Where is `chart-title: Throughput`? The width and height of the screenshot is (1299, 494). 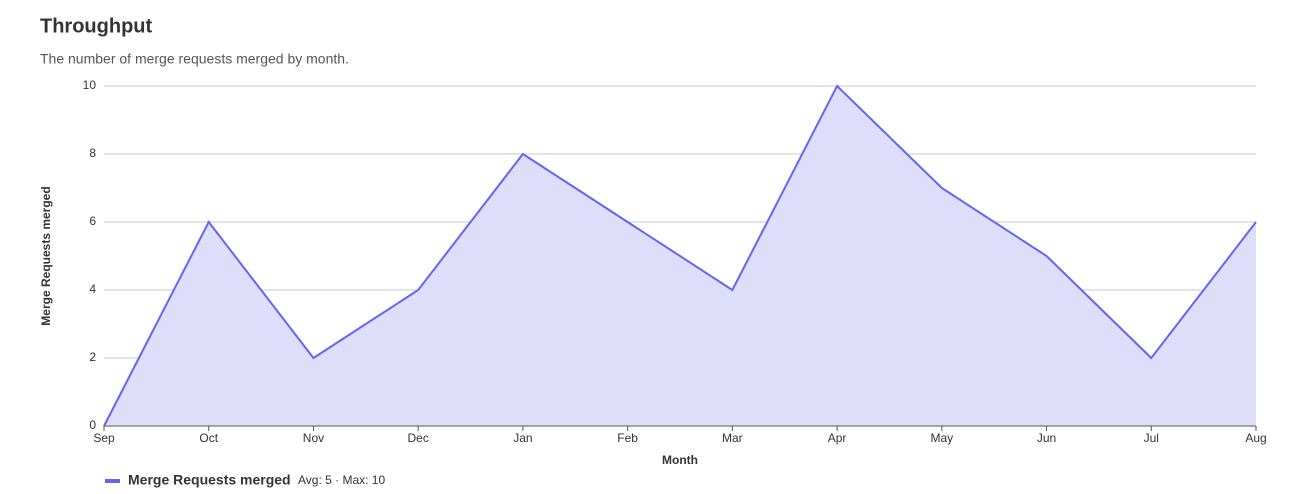 chart-title: Throughput is located at coordinates (96, 26).